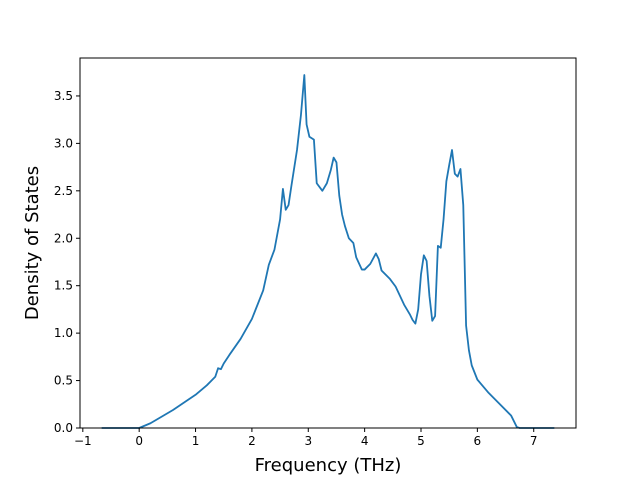 The image size is (640, 480). Describe the element at coordinates (365, 441) in the screenshot. I see `x-tick-label: 4` at that location.